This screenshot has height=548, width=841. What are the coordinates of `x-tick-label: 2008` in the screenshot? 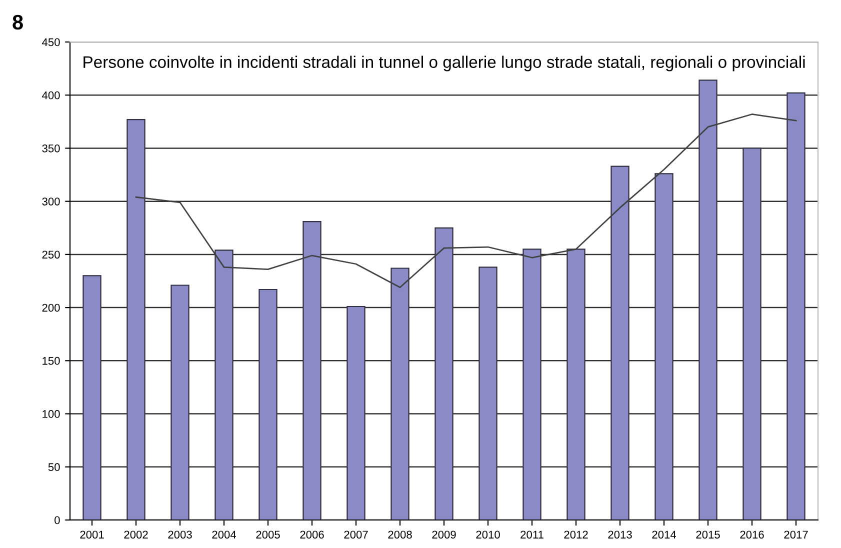 It's located at (400, 534).